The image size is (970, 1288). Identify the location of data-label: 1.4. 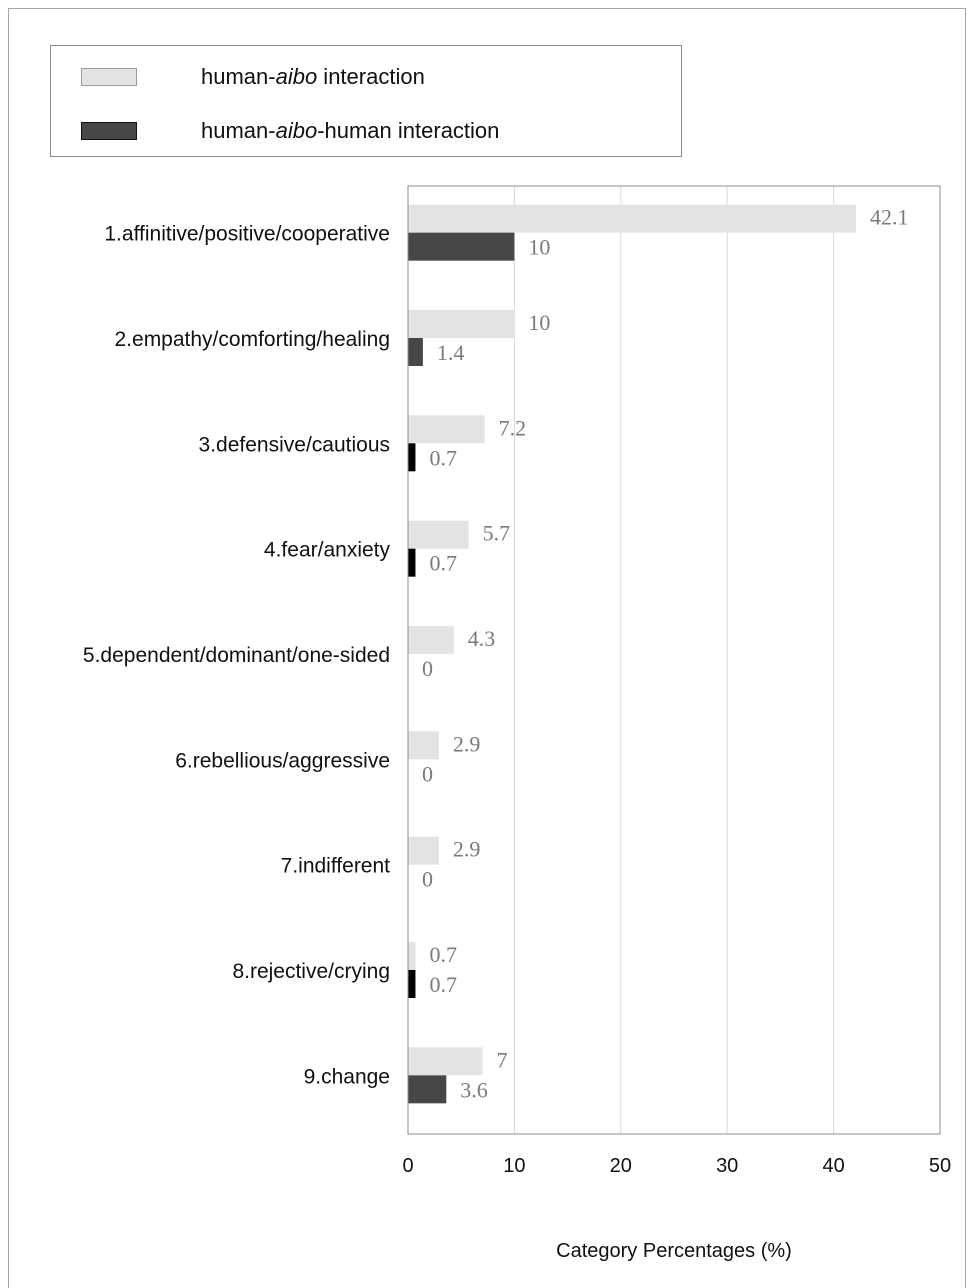
(451, 352).